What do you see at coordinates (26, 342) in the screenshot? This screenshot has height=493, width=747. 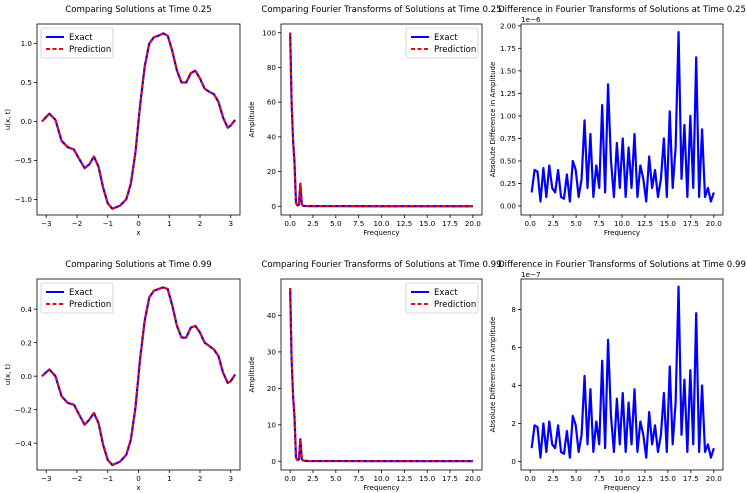 I see `y-tick-label: 0.2` at bounding box center [26, 342].